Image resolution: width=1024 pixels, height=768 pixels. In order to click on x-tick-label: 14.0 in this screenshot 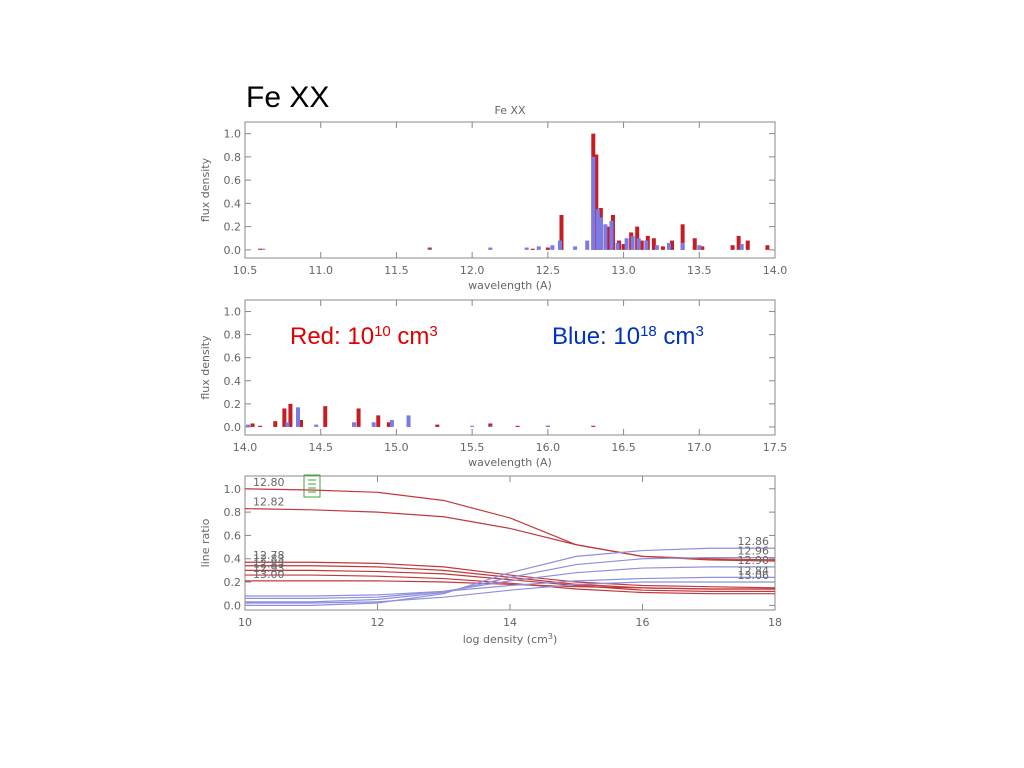, I will do `click(775, 270)`.